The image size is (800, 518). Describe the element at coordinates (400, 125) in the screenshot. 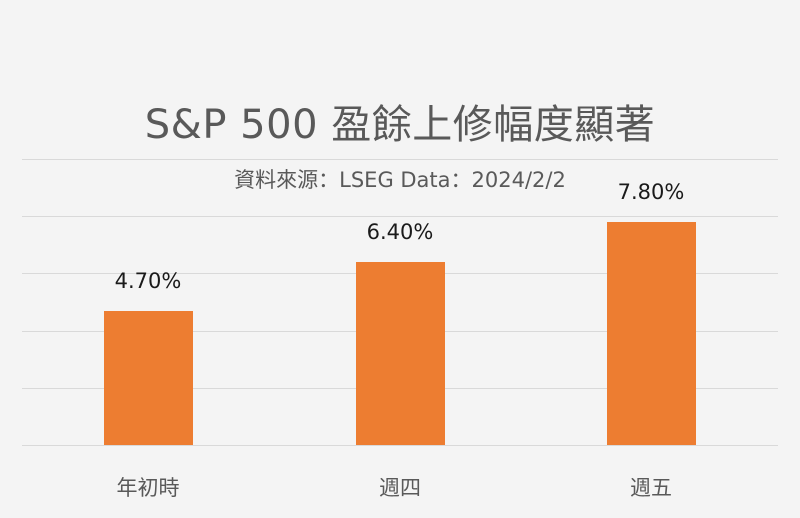

I see `chart-title: S&P 500 盈餘上修幅度顯著` at that location.